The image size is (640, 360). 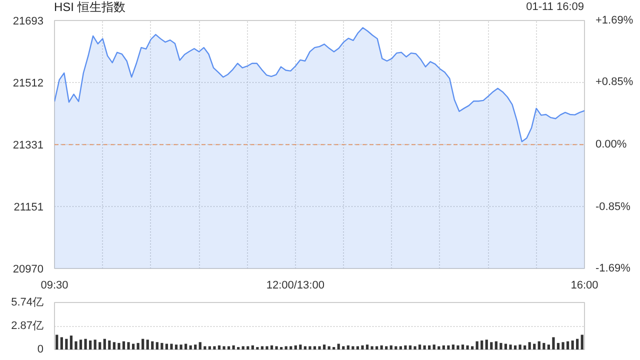 What do you see at coordinates (611, 144) in the screenshot?
I see `y2-tick-label: 0.00%` at bounding box center [611, 144].